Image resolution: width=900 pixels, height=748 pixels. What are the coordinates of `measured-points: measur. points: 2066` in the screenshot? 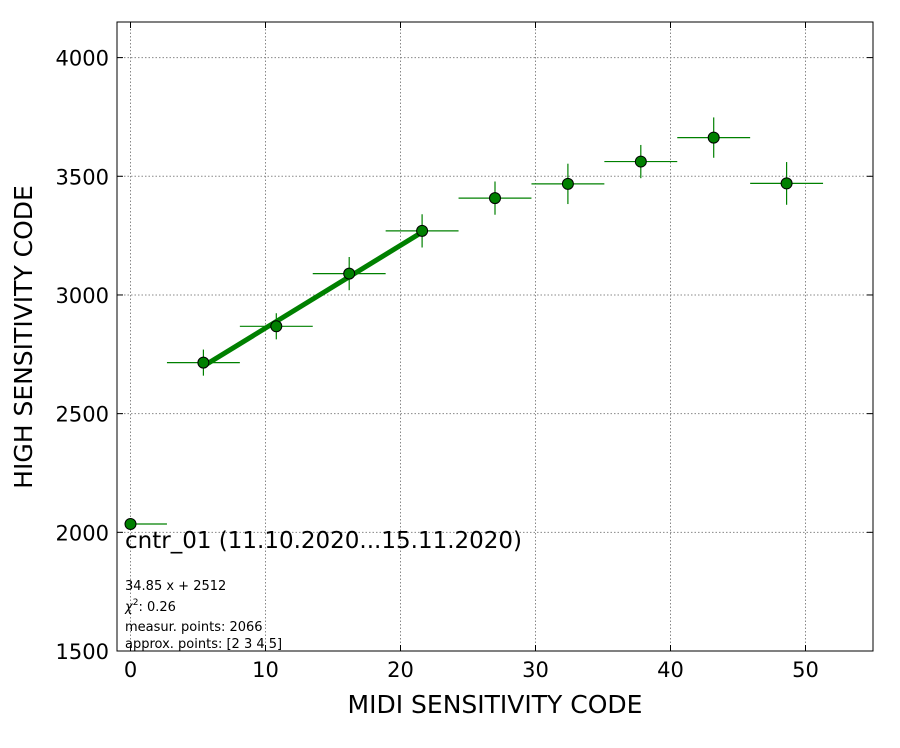 It's located at (194, 627).